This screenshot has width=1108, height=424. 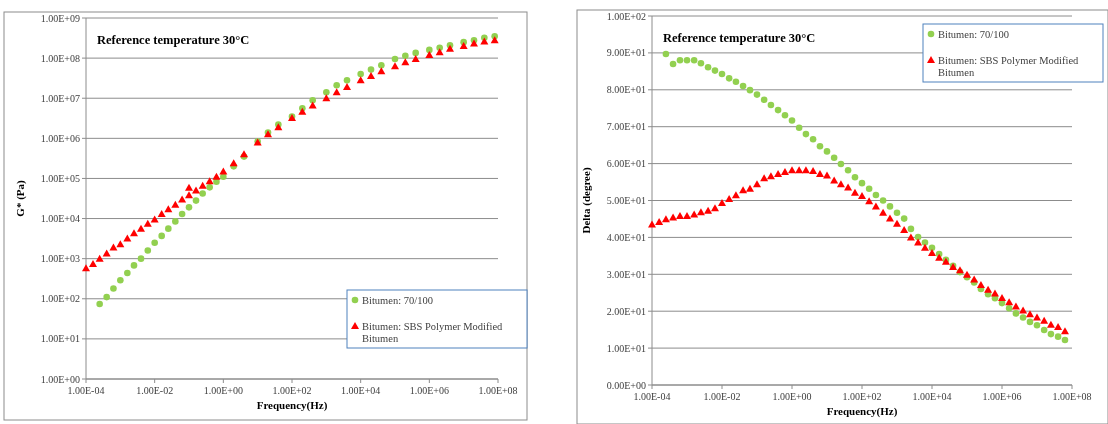 What do you see at coordinates (626, 53) in the screenshot?
I see `y-tick-label: 9.00E+01` at bounding box center [626, 53].